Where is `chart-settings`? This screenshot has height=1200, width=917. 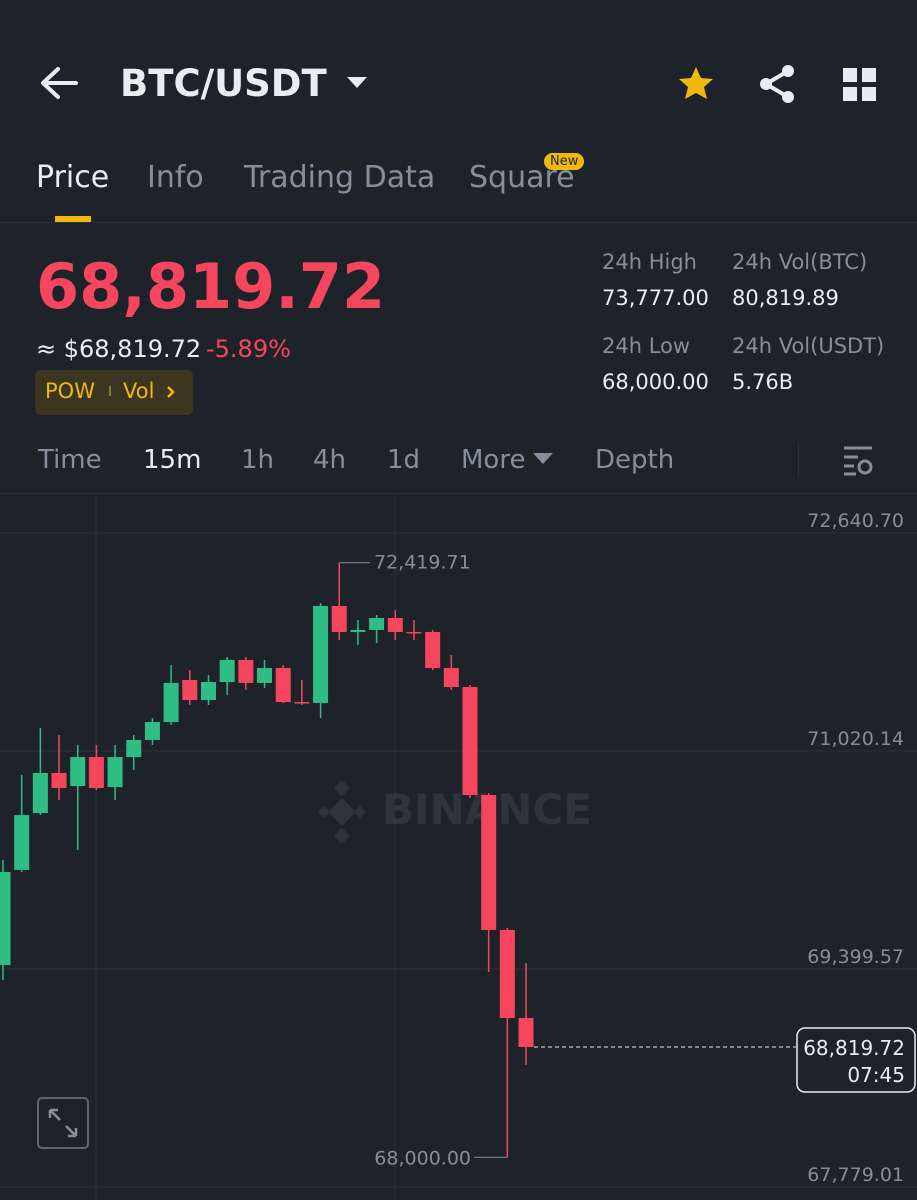
chart-settings is located at coordinates (858, 460).